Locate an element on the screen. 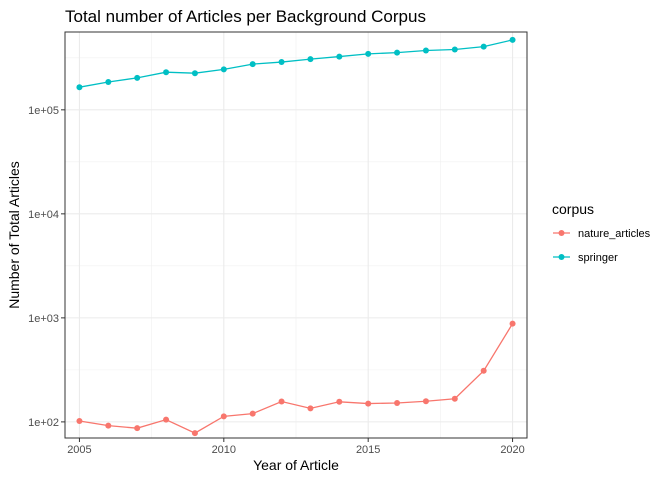  x-axis: 2005 2010 2015 2020 is located at coordinates (296, 447).